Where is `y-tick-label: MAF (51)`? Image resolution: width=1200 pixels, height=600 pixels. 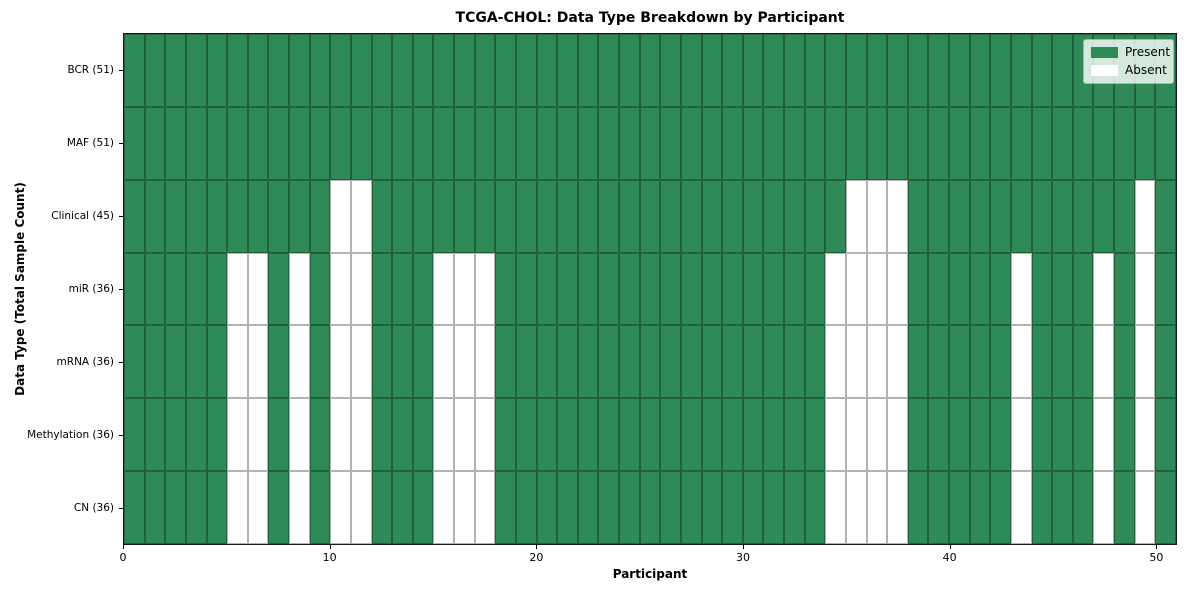 y-tick-label: MAF (51) is located at coordinates (90, 142).